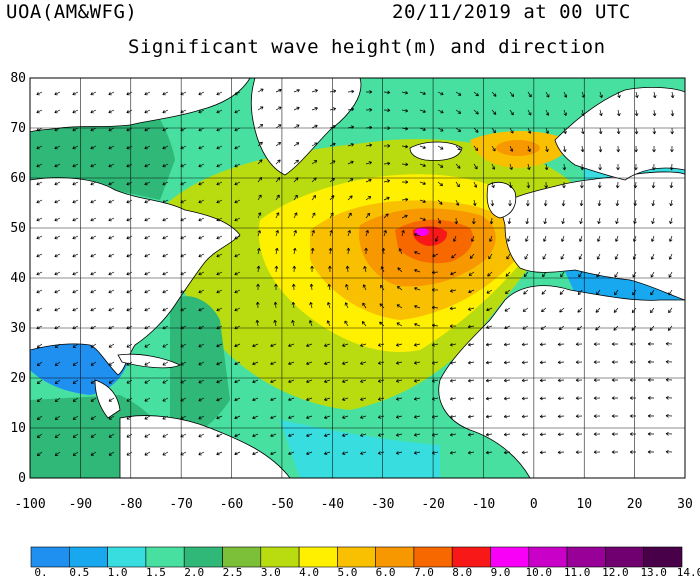  I want to click on colorbar-swatches, so click(356, 557).